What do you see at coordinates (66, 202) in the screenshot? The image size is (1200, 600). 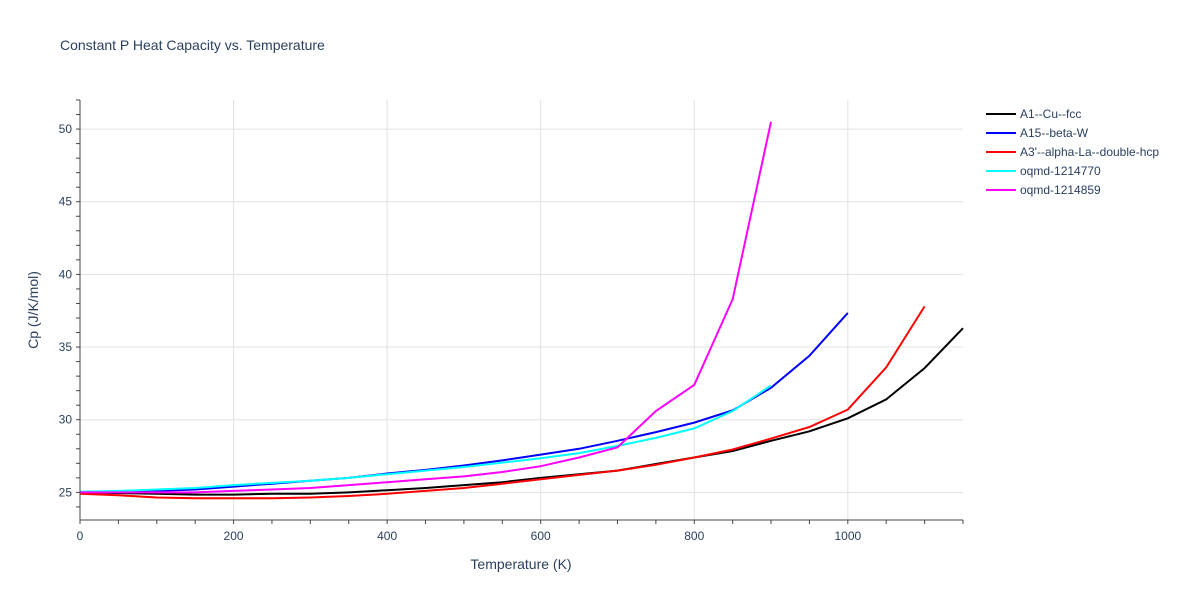 I see `y-tick-label: 45` at bounding box center [66, 202].